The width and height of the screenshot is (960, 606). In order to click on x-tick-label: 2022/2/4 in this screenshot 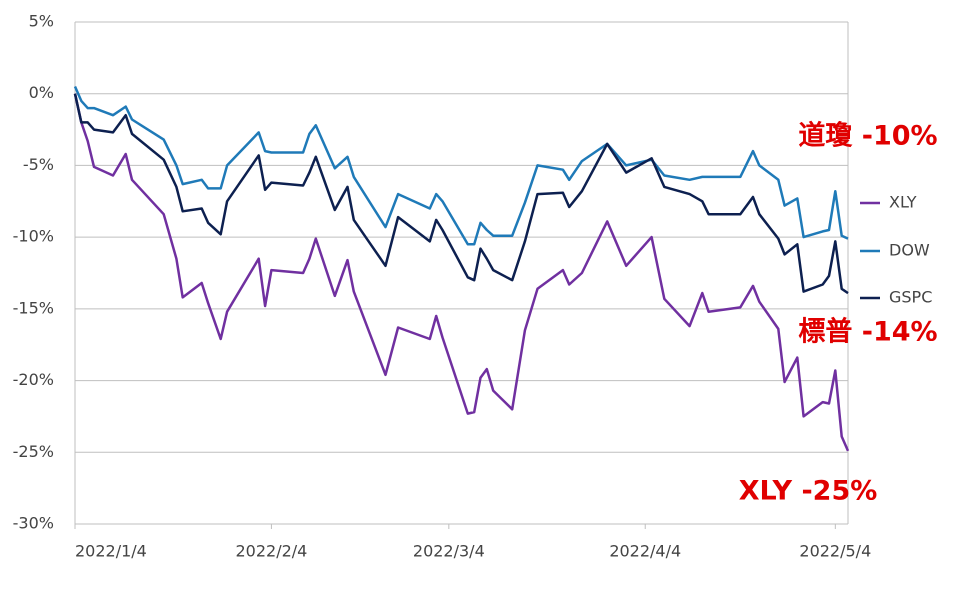, I will do `click(271, 551)`.